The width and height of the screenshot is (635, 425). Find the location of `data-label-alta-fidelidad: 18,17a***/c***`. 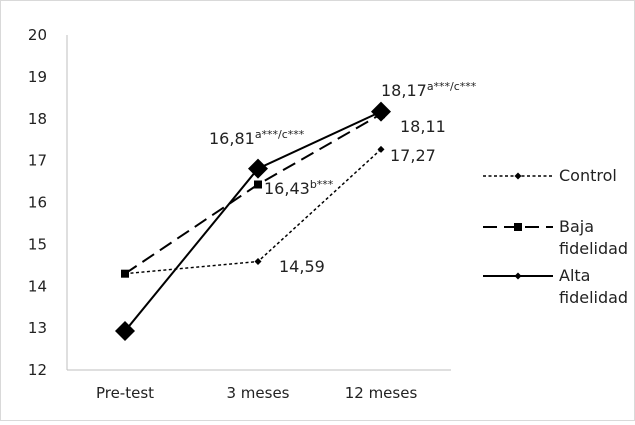

data-label-alta-fidelidad: 18,17a***/c*** is located at coordinates (429, 90).